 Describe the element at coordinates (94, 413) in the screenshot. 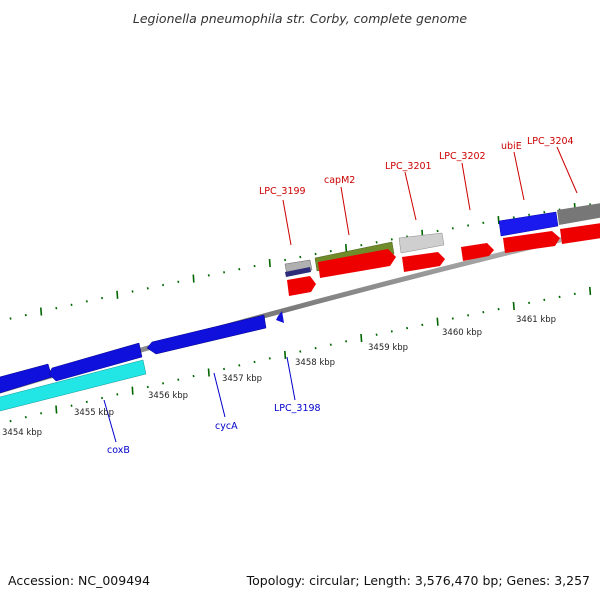

I see `tick-label-3455: 3455 kbp` at that location.